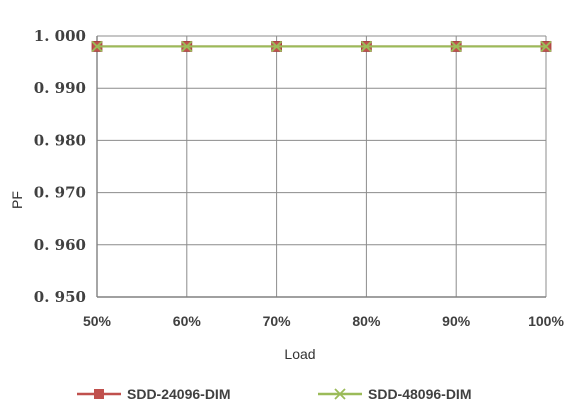 The height and width of the screenshot is (410, 577). I want to click on y-tick-label: 0. 960, so click(60, 245).